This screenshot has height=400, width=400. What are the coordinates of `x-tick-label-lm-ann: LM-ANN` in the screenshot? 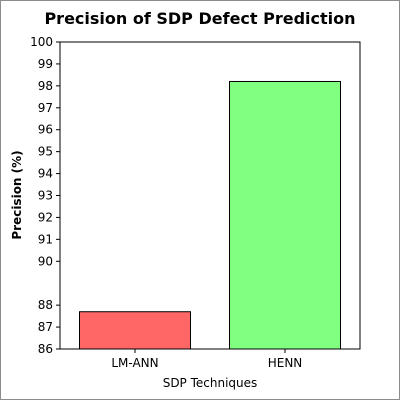 It's located at (134, 363).